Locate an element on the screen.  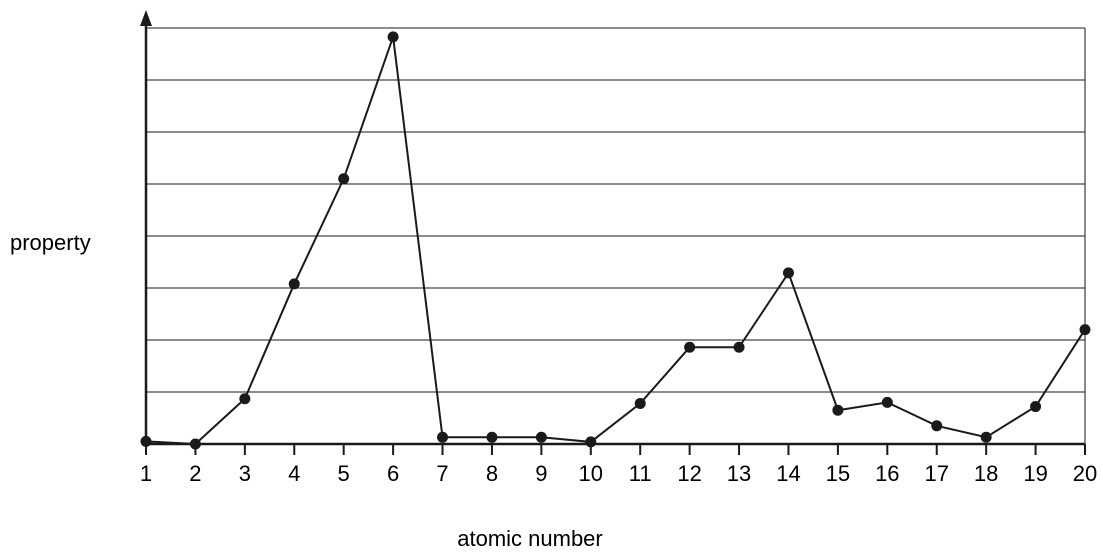
x-axis-title: atomic number is located at coordinates (530, 538).